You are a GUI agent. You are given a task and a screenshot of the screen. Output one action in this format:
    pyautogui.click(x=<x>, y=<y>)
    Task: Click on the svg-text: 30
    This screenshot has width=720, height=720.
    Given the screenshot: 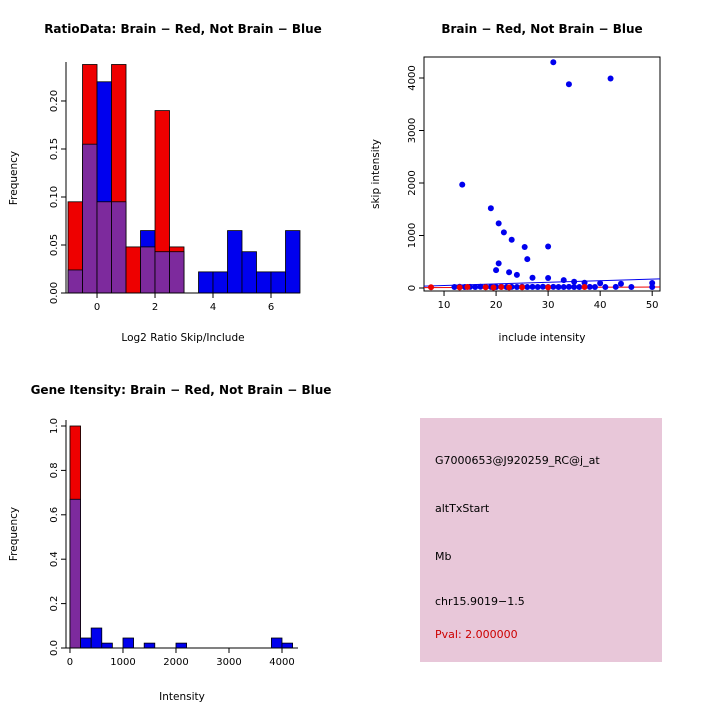 What is the action you would take?
    pyautogui.click(x=548, y=305)
    